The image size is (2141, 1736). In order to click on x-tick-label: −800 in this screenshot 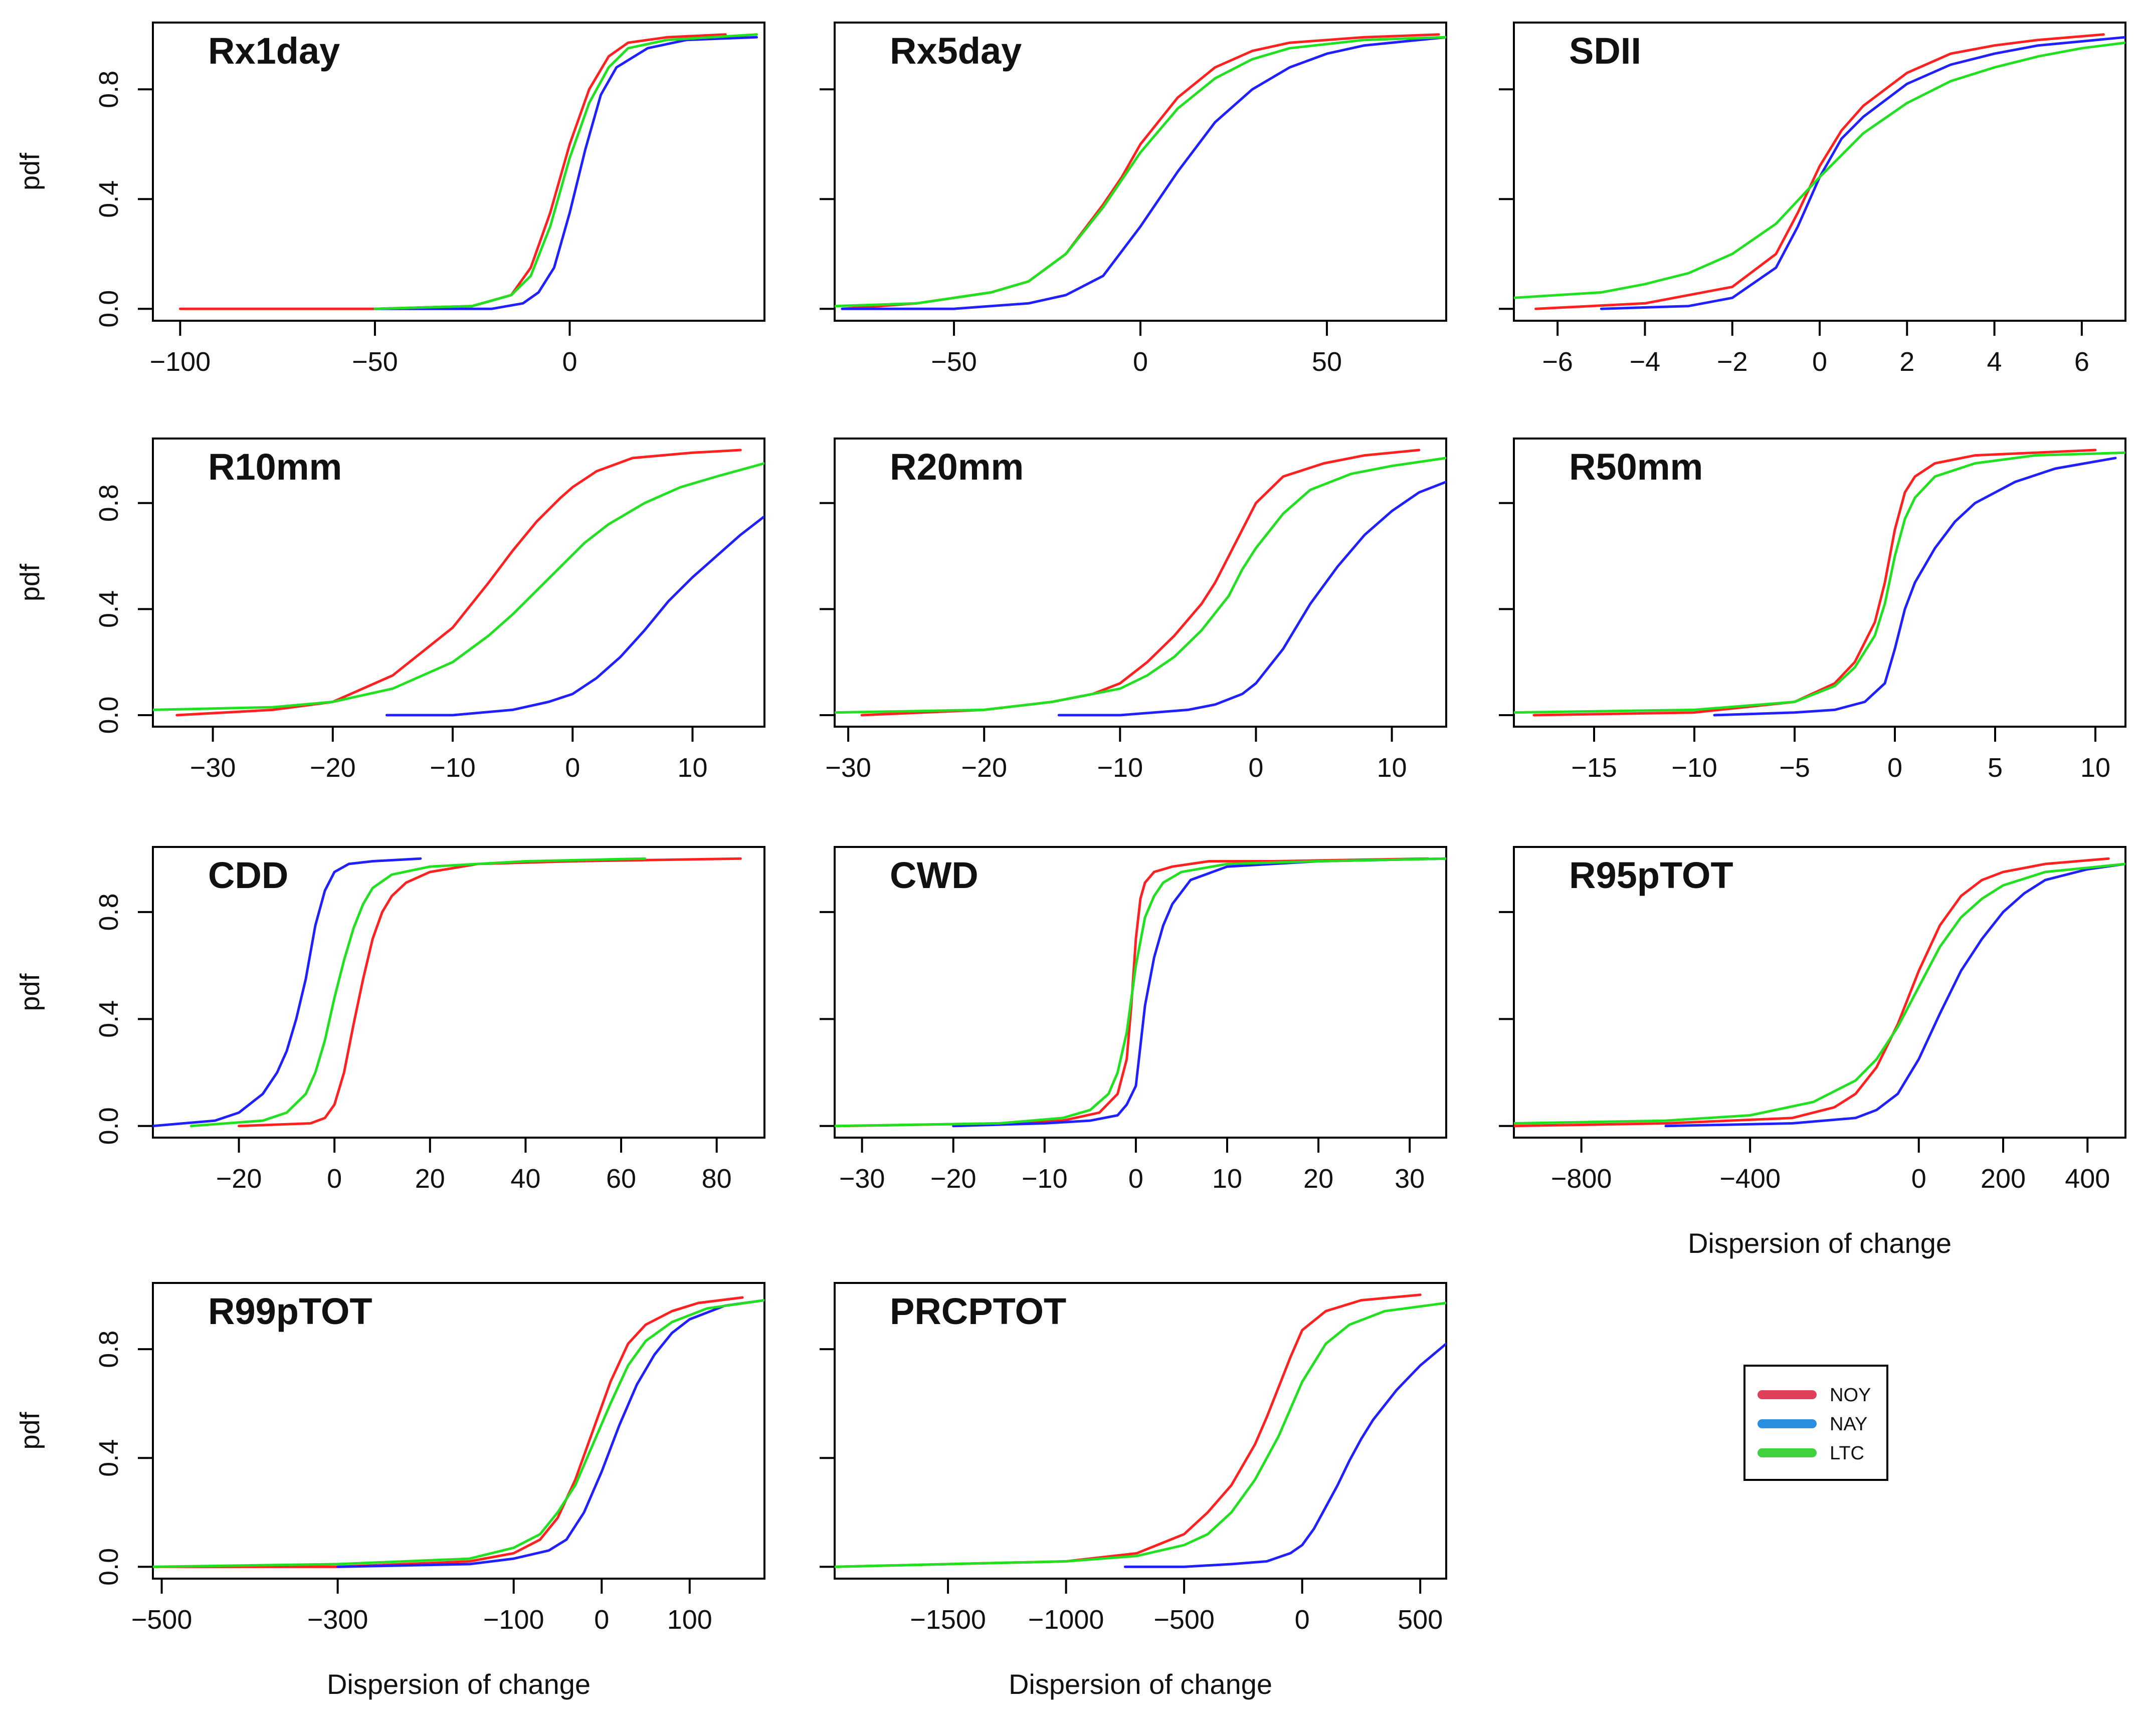, I will do `click(1581, 1179)`.